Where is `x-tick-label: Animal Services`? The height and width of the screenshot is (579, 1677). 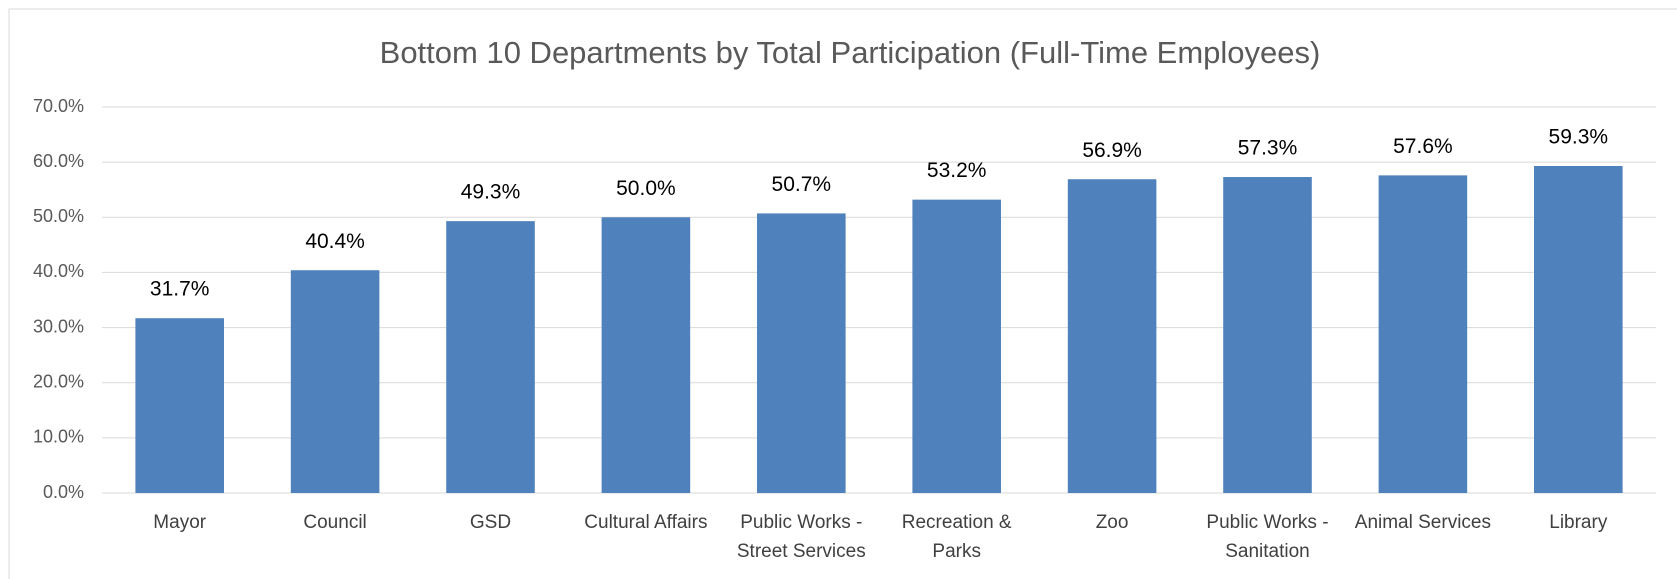 x-tick-label: Animal Services is located at coordinates (1422, 522).